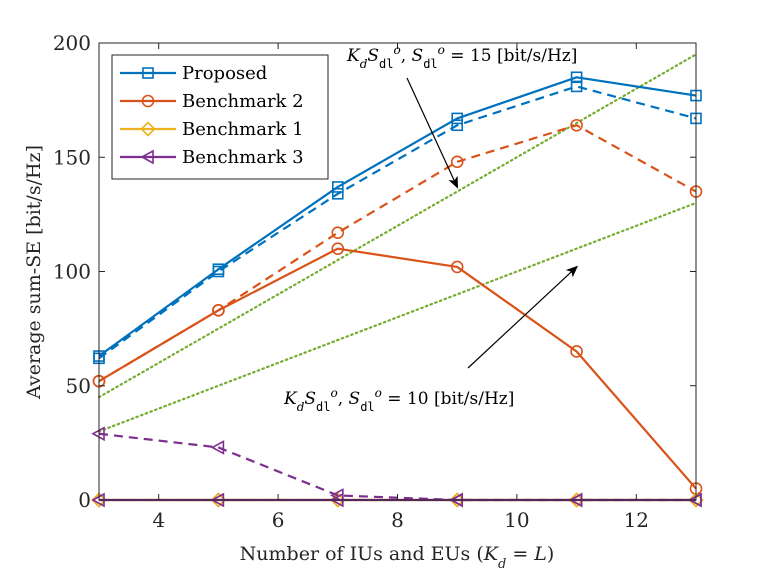 The image size is (764, 573). What do you see at coordinates (78, 386) in the screenshot?
I see `y-tick-label: 50` at bounding box center [78, 386].